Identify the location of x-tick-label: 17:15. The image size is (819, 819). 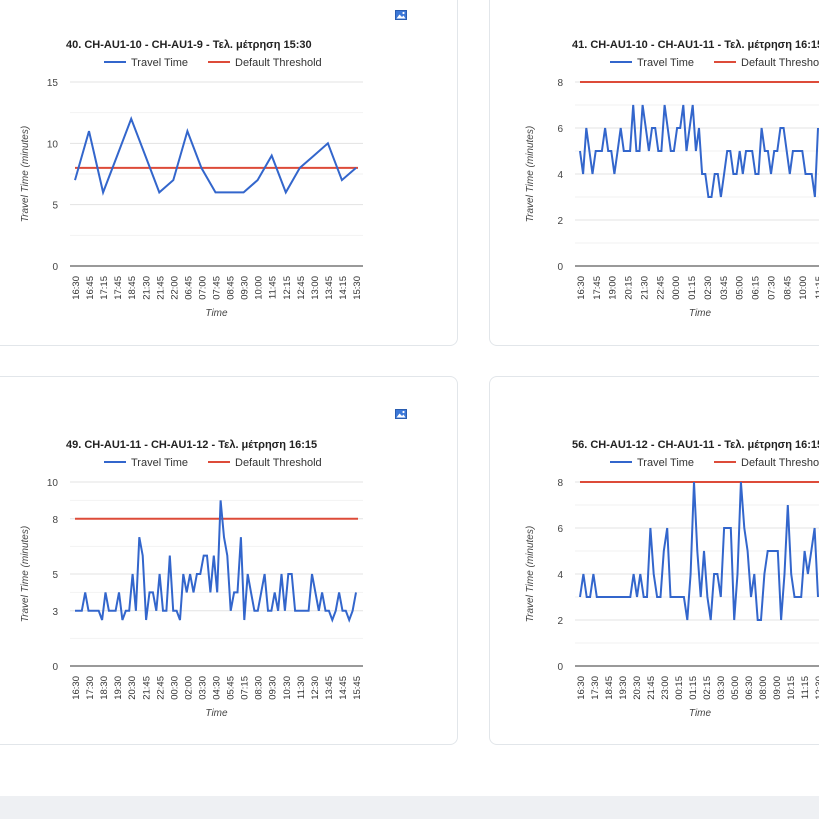
(104, 288).